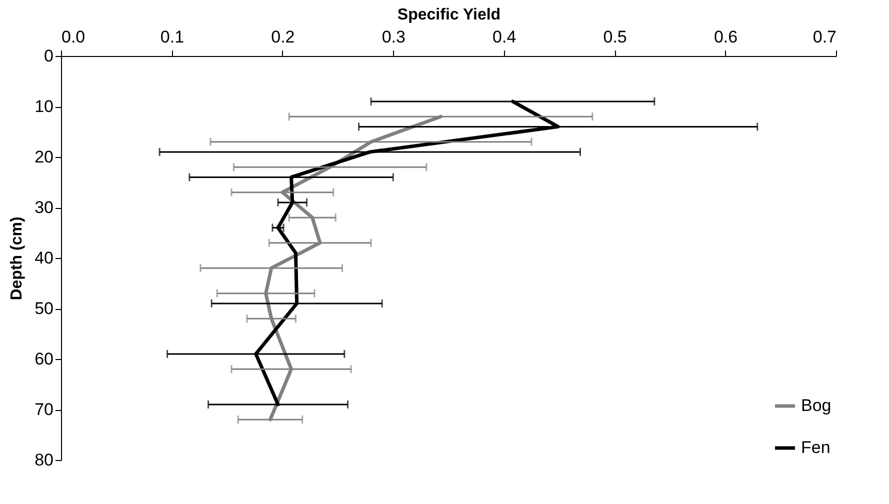  I want to click on y-tick-label: 70, so click(44, 409).